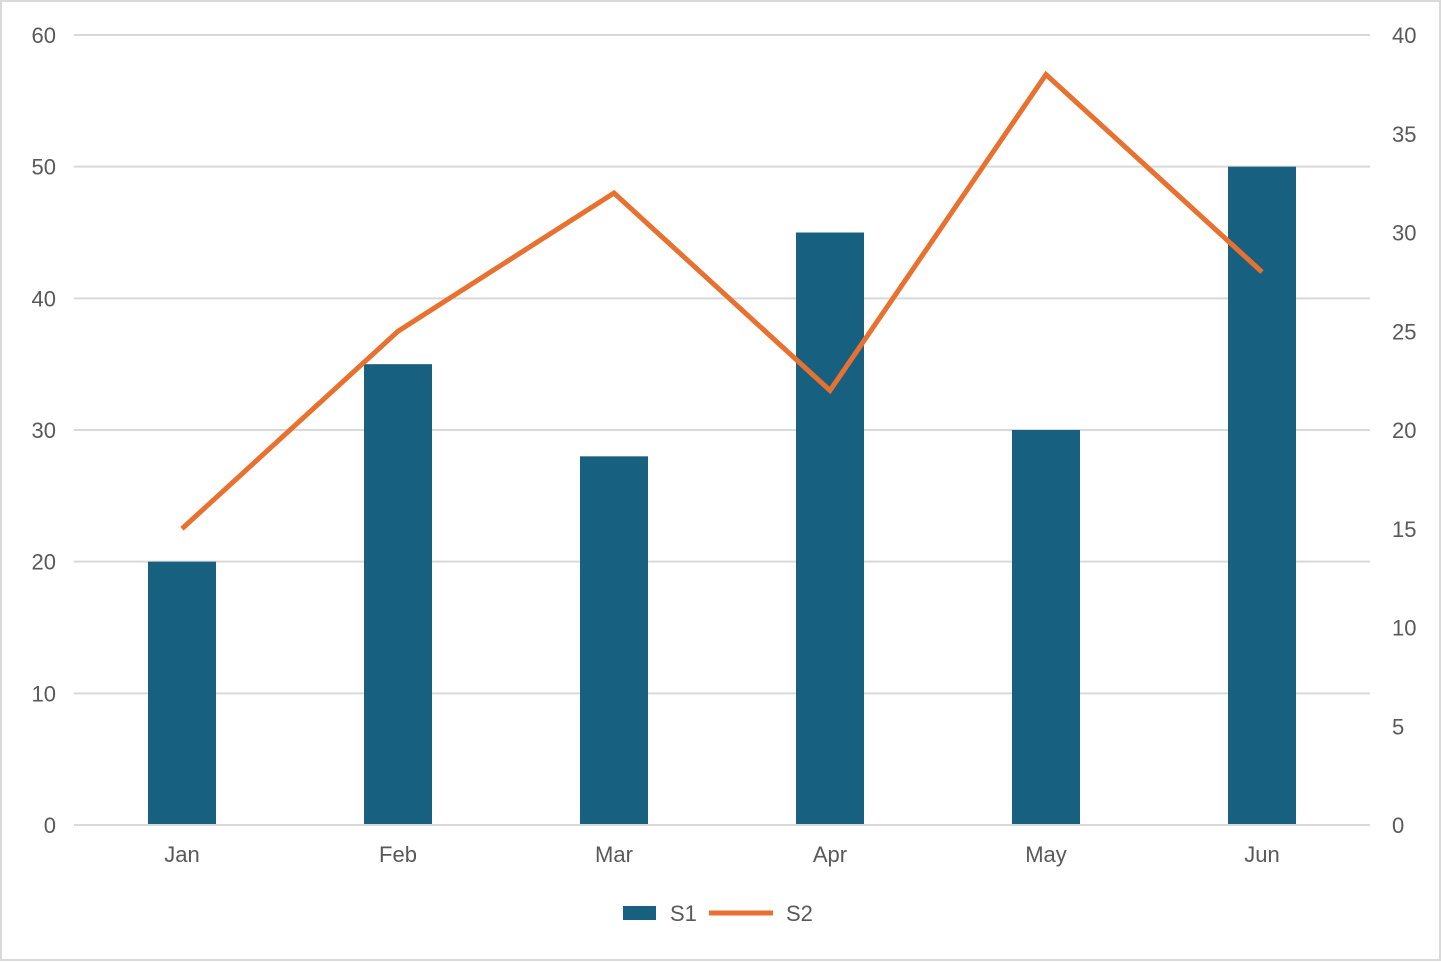 This screenshot has height=963, width=1441. I want to click on bar-feb, so click(398, 594).